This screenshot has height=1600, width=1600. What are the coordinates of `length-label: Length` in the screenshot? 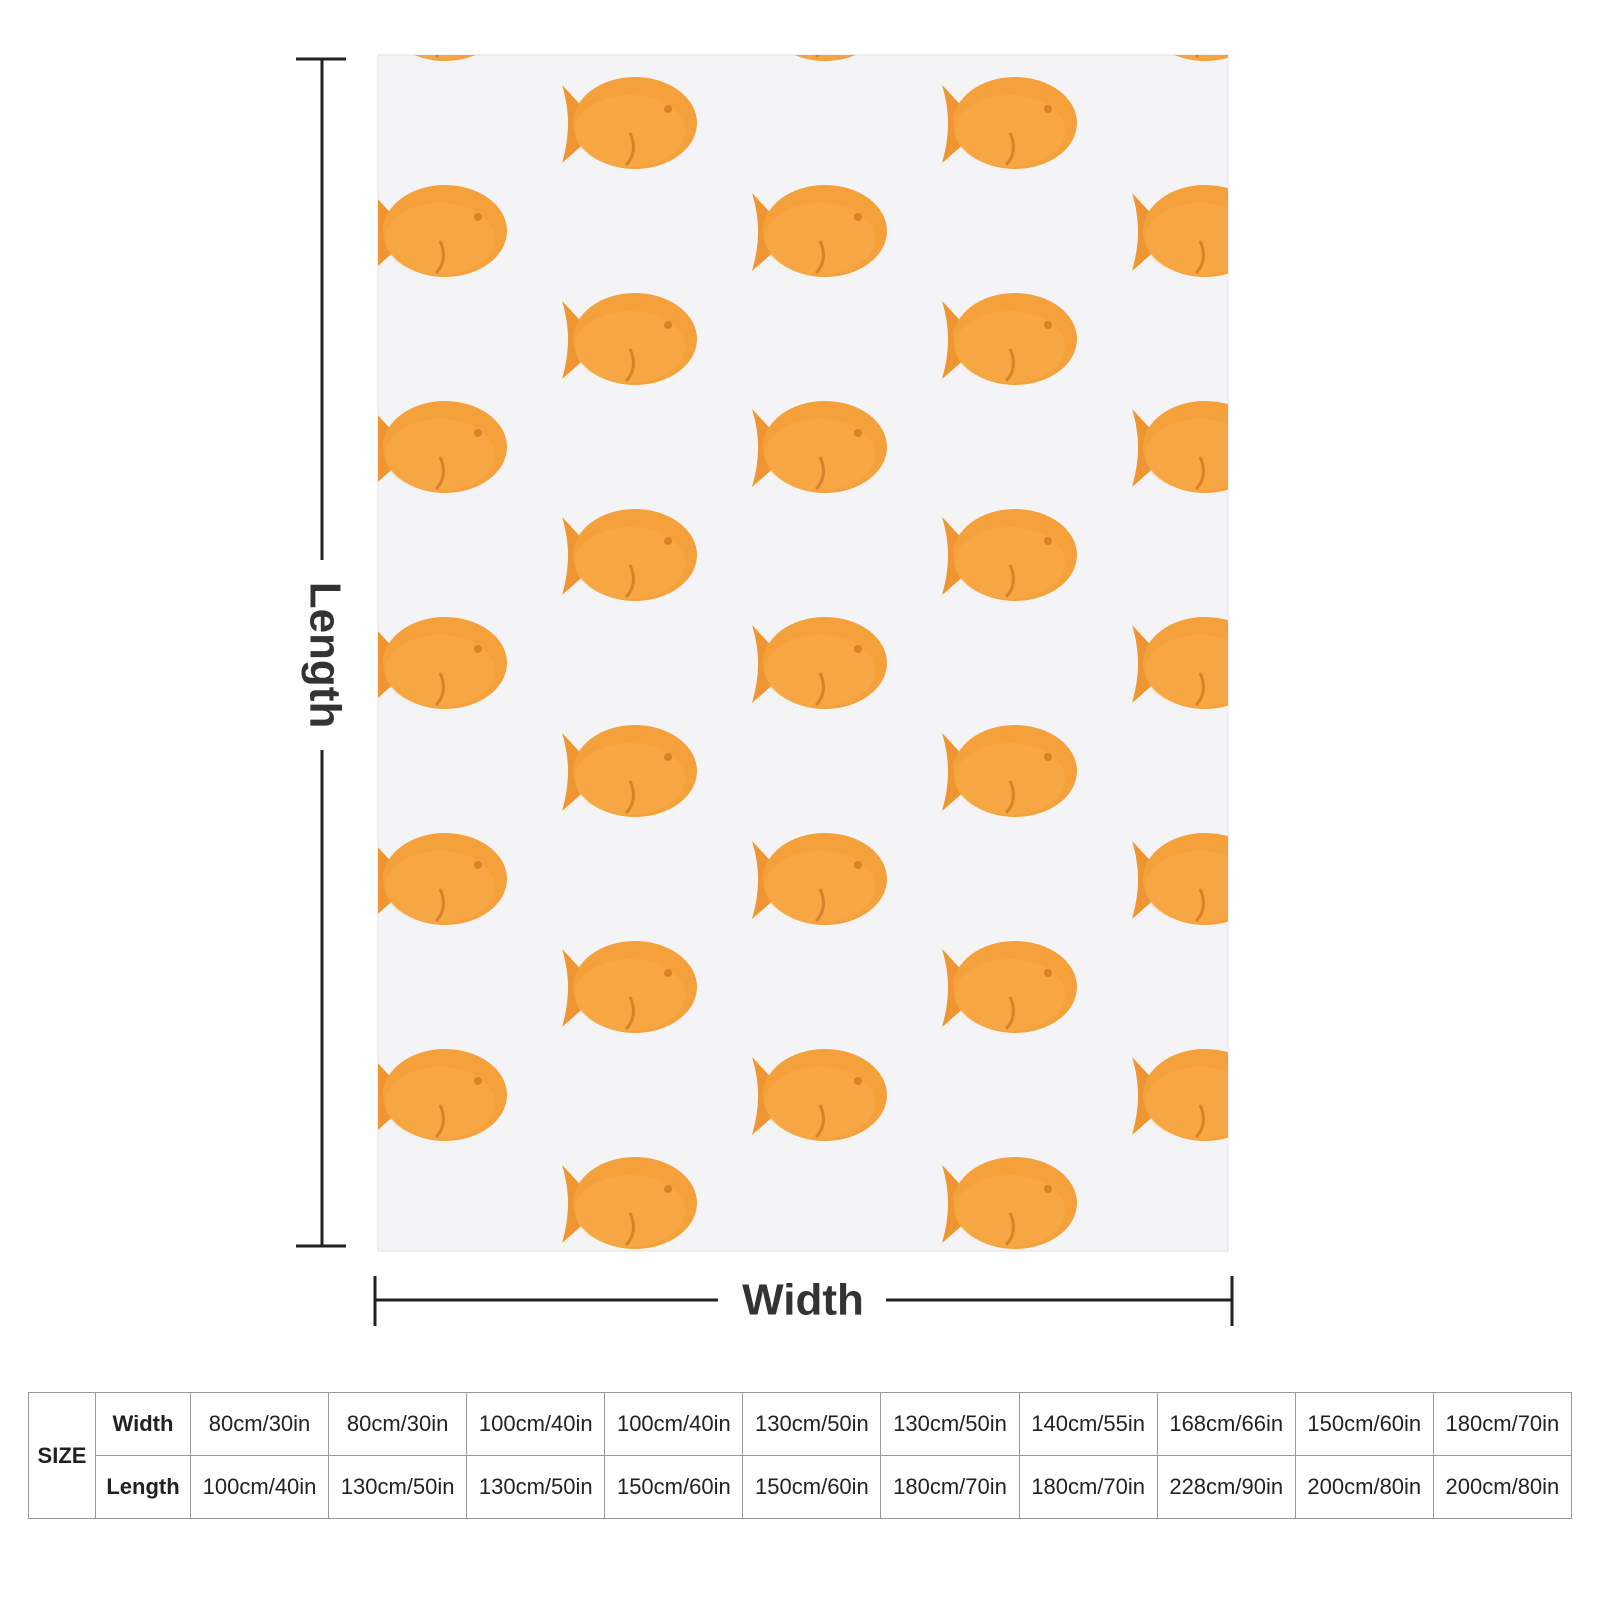 It's located at (324, 655).